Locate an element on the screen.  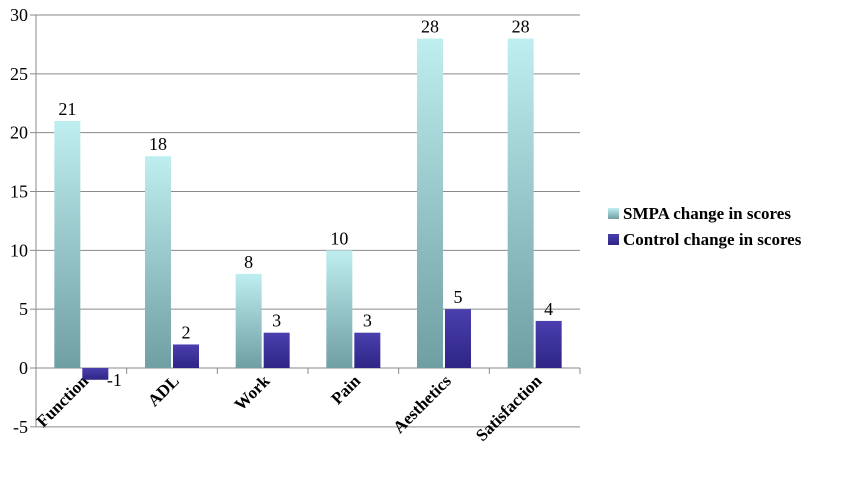
x-category-label: ADL is located at coordinates (163, 390).